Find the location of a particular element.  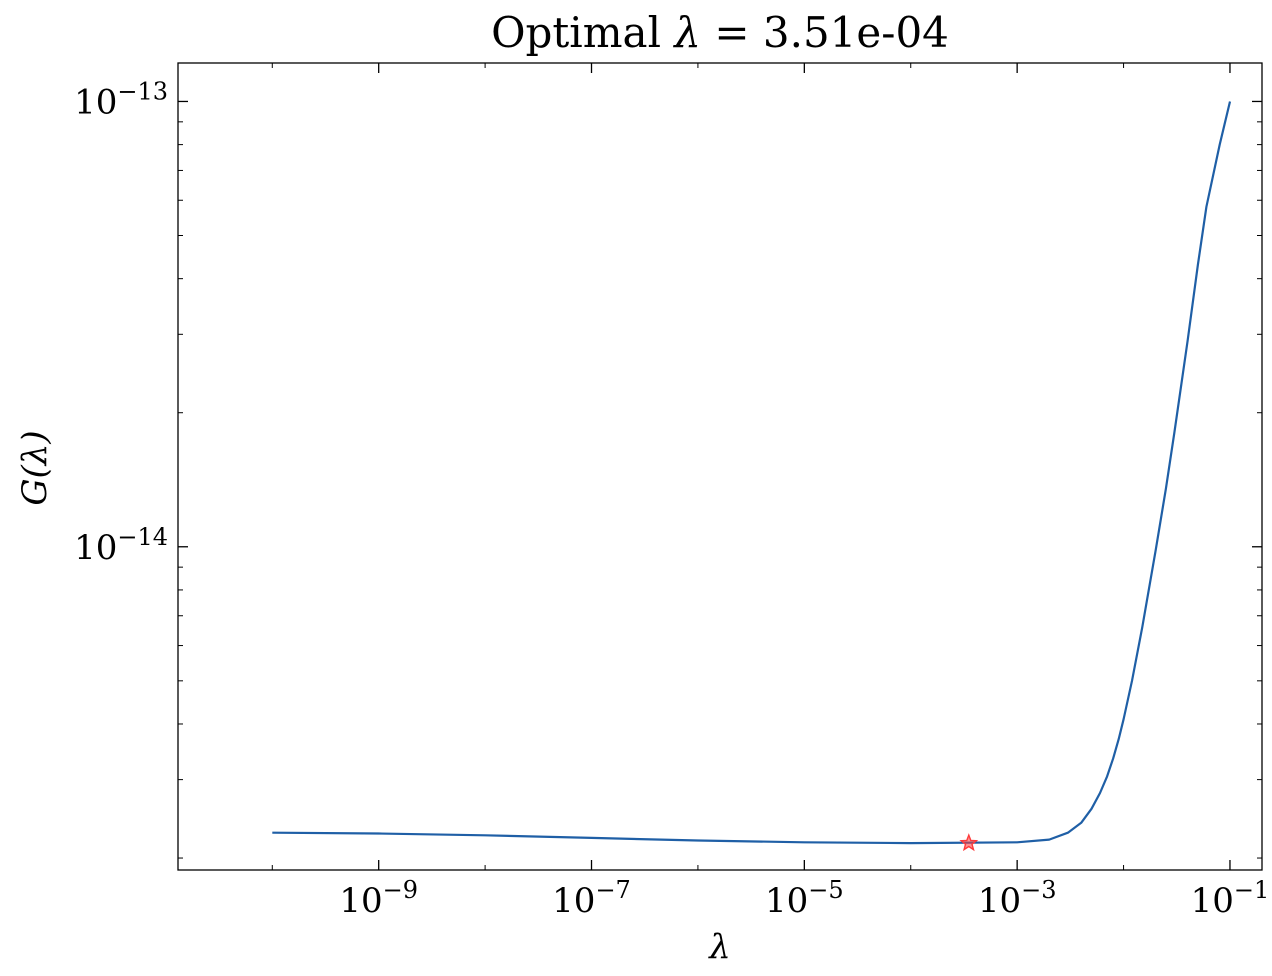

x-tick-labels: 10⁻⁹ 10⁻⁷ 10⁻⁵ 10⁻³ 10⁻¹ is located at coordinates (804, 898).